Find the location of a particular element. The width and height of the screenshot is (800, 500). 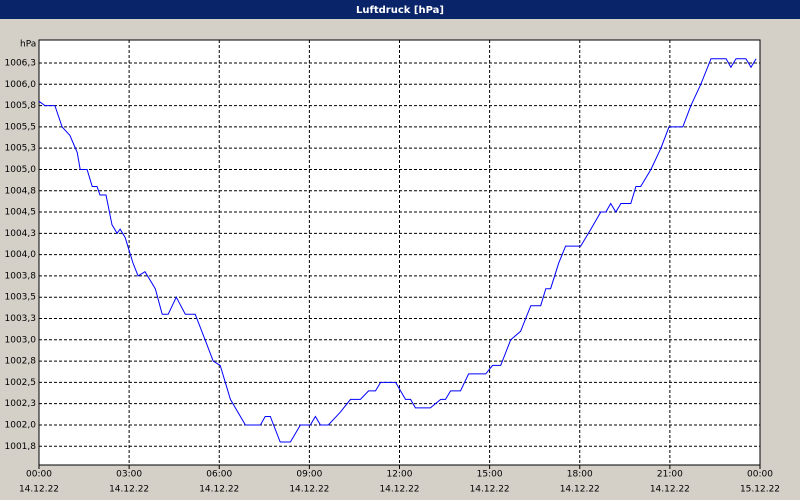

y-tick-label: 1004,5 is located at coordinates (21, 213).